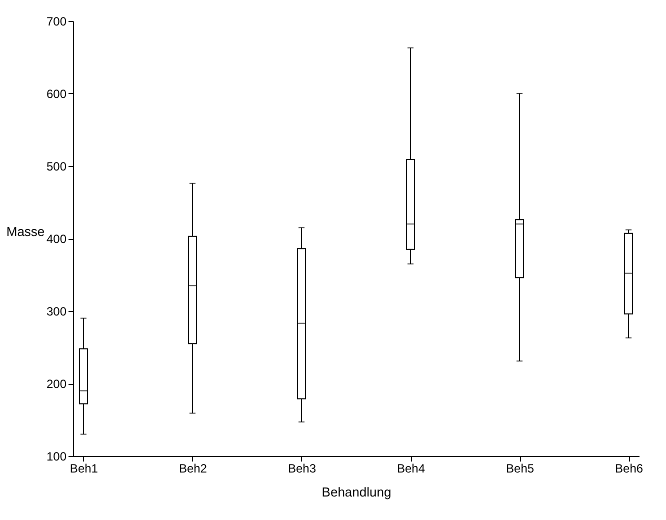 Image resolution: width=666 pixels, height=520 pixels. What do you see at coordinates (357, 492) in the screenshot?
I see `x-axis-title: Behandlung` at bounding box center [357, 492].